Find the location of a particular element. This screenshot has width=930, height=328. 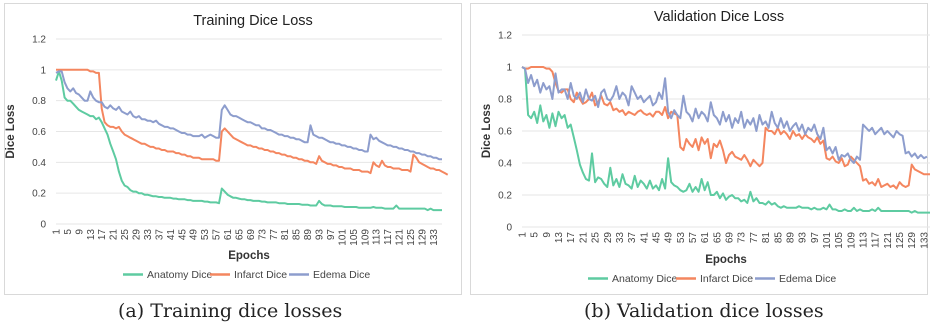

chart-title: Validation Dice Loss is located at coordinates (719, 17).